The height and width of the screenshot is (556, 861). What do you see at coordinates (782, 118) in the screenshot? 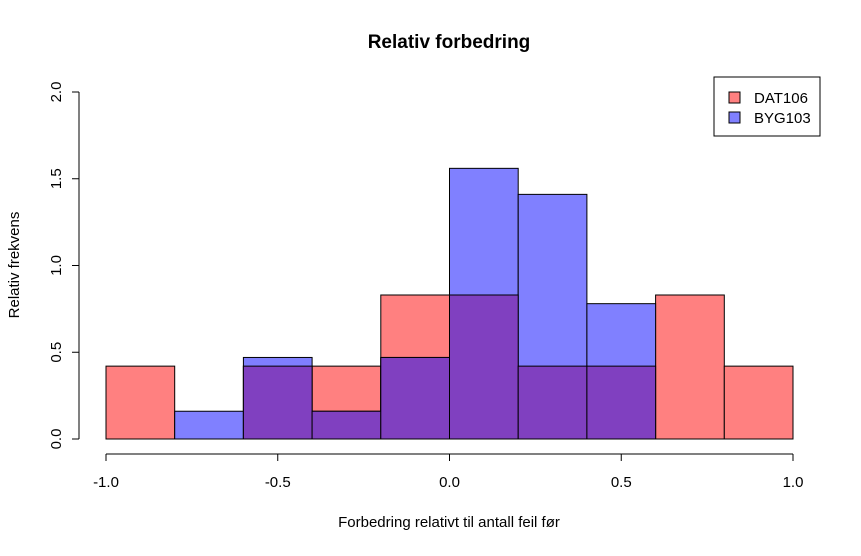
I see `legend-label-byg103: BYG103` at bounding box center [782, 118].